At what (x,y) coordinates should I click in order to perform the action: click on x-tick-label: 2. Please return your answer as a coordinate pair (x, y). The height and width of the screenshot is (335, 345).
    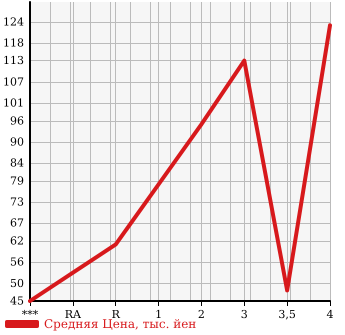
    Looking at the image, I should click on (201, 314).